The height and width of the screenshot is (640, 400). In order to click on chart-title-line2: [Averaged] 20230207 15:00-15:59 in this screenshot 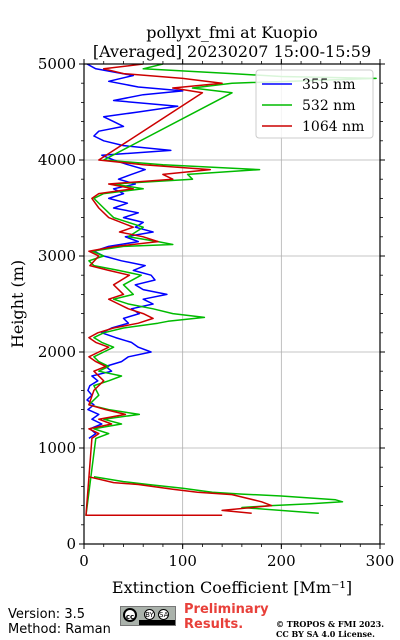, I will do `click(232, 51)`.